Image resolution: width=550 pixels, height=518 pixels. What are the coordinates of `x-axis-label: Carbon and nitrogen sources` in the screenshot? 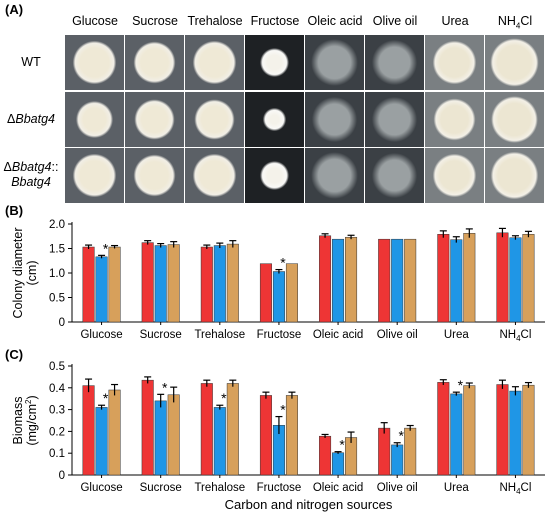 It's located at (309, 504).